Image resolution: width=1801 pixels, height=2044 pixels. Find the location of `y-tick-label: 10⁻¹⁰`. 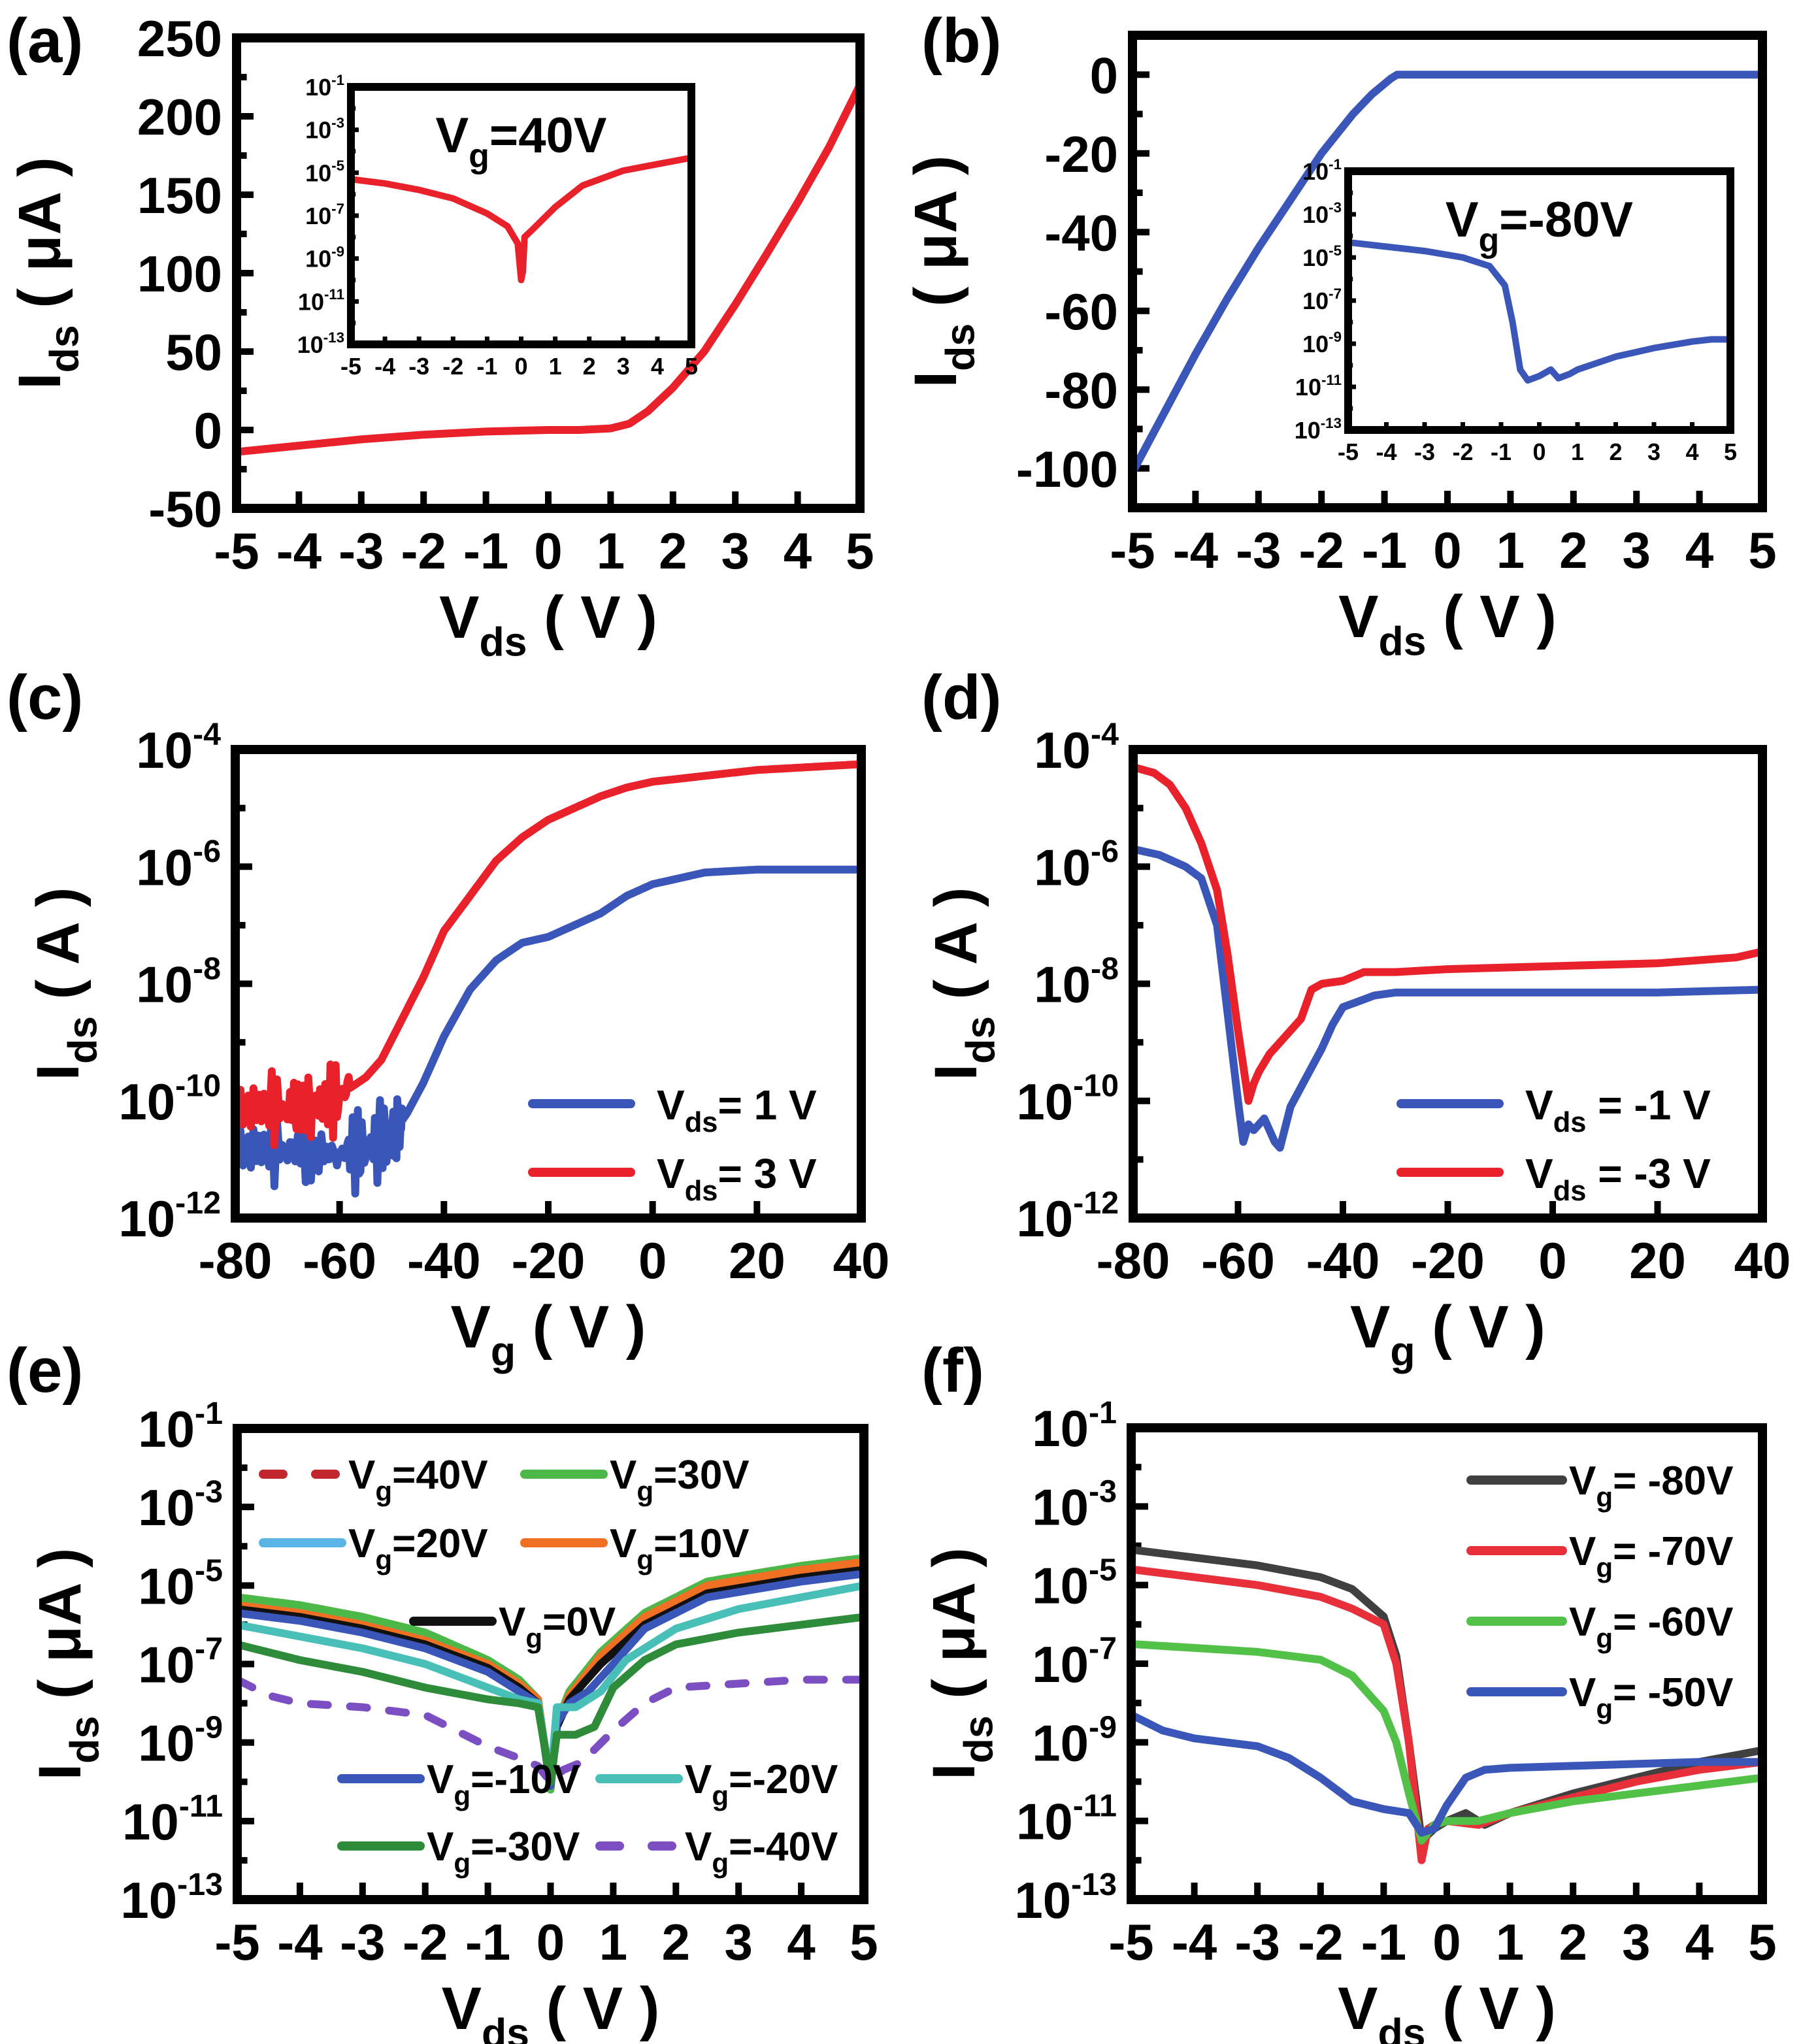

y-tick-label: 10⁻¹⁰ is located at coordinates (169, 1099).